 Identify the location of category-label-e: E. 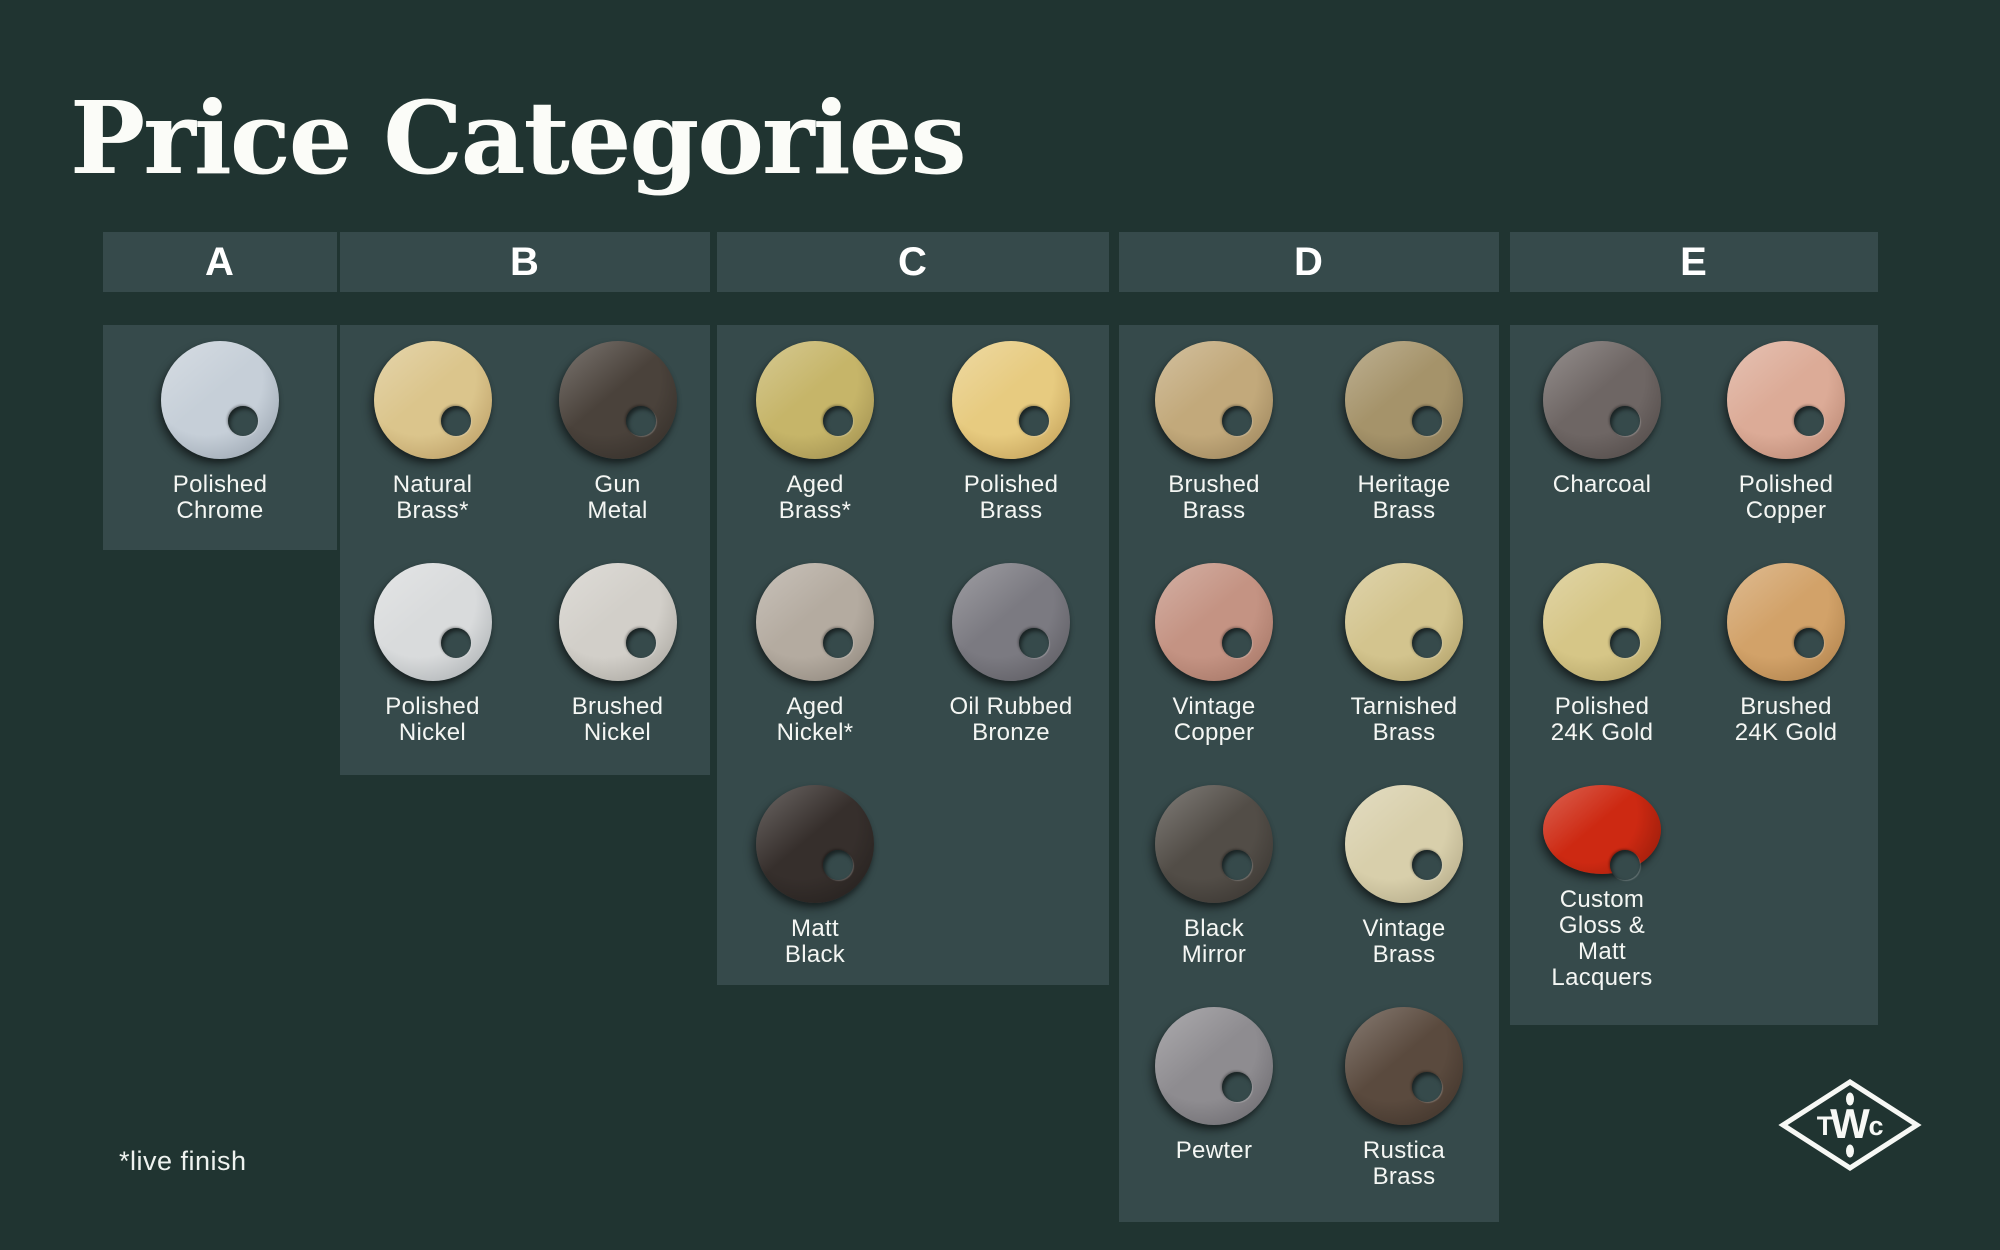
(1694, 261).